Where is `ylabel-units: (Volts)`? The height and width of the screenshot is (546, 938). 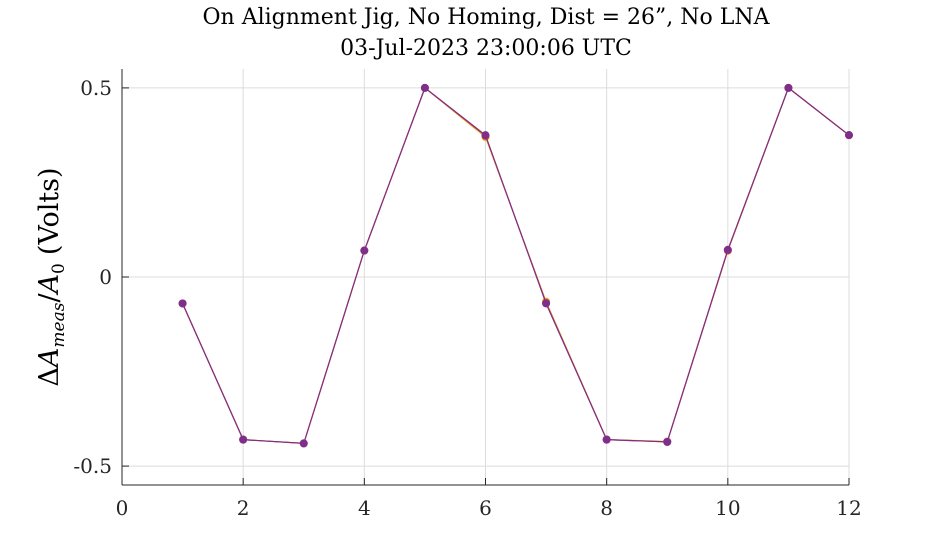 ylabel-units: (Volts) is located at coordinates (49, 211).